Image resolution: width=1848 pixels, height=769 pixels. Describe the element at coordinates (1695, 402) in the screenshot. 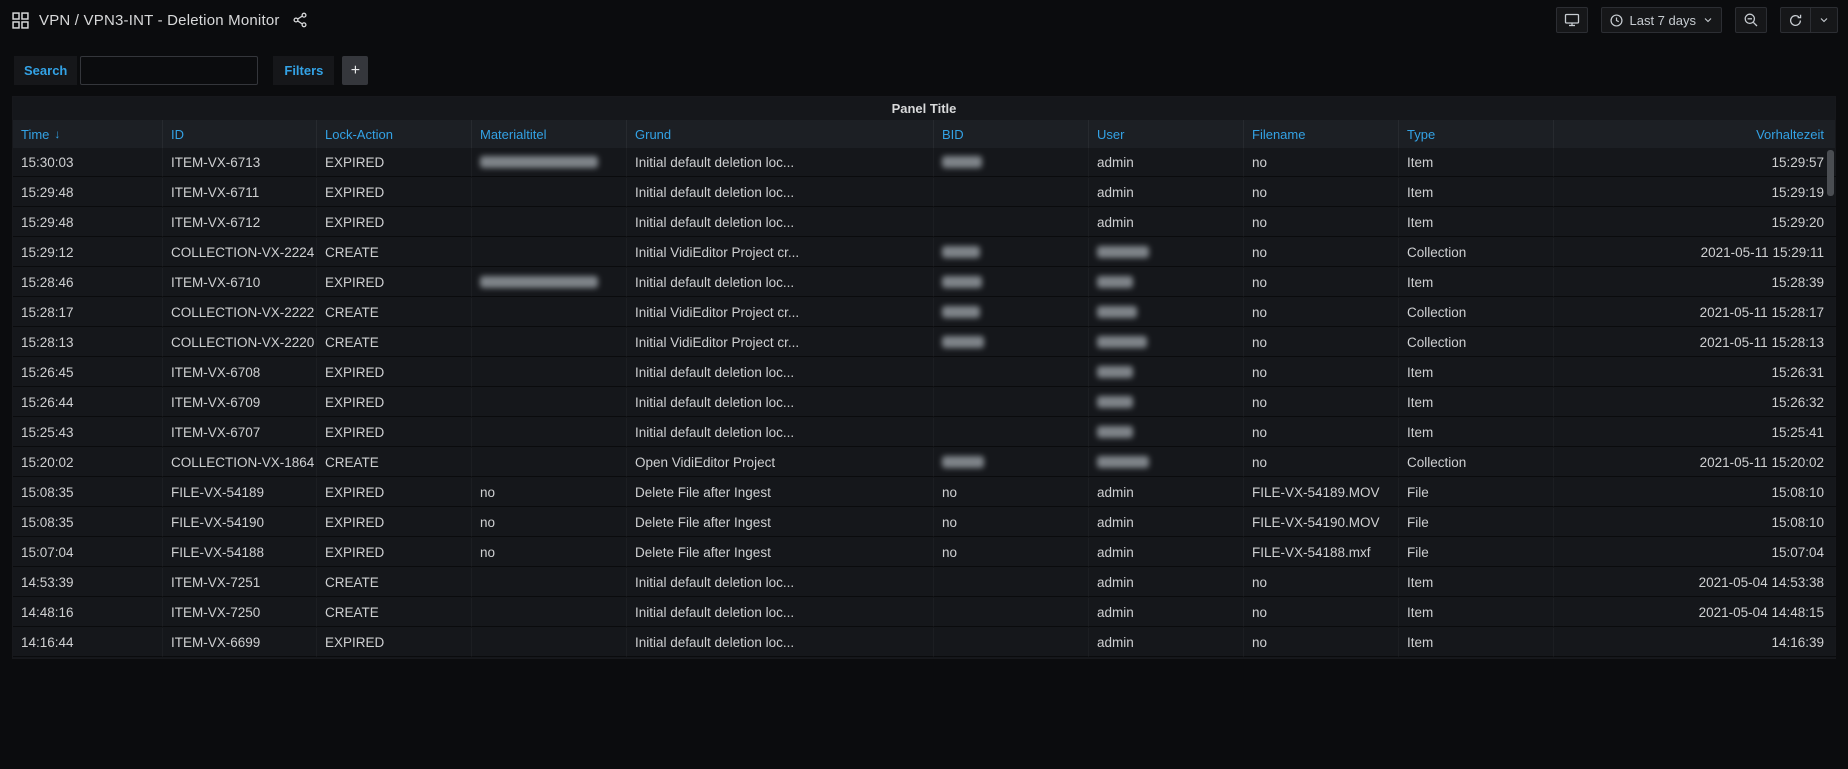

I see `table-cell: 15:26:32` at that location.